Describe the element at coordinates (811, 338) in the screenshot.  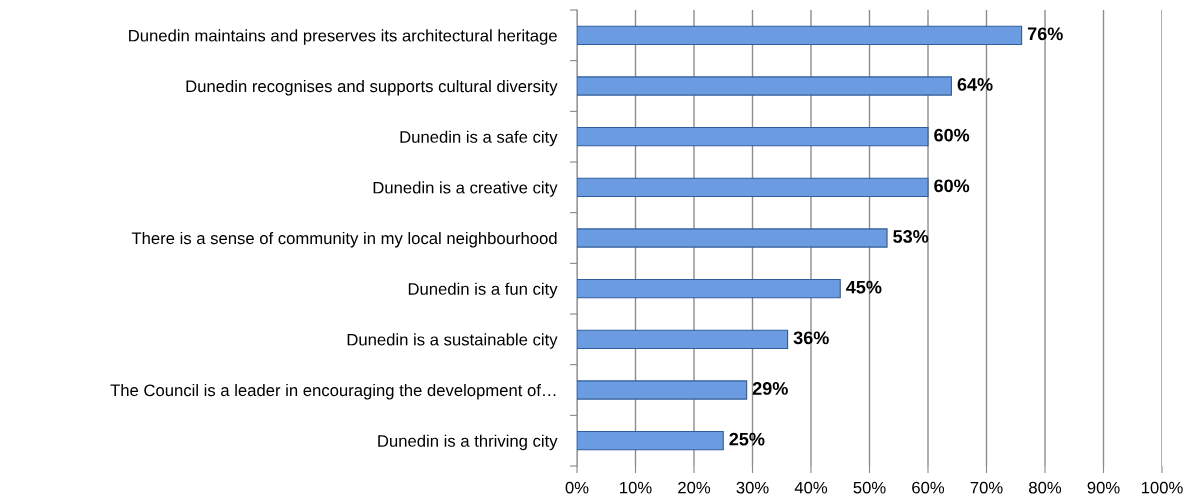
I see `data-label: 36%` at that location.